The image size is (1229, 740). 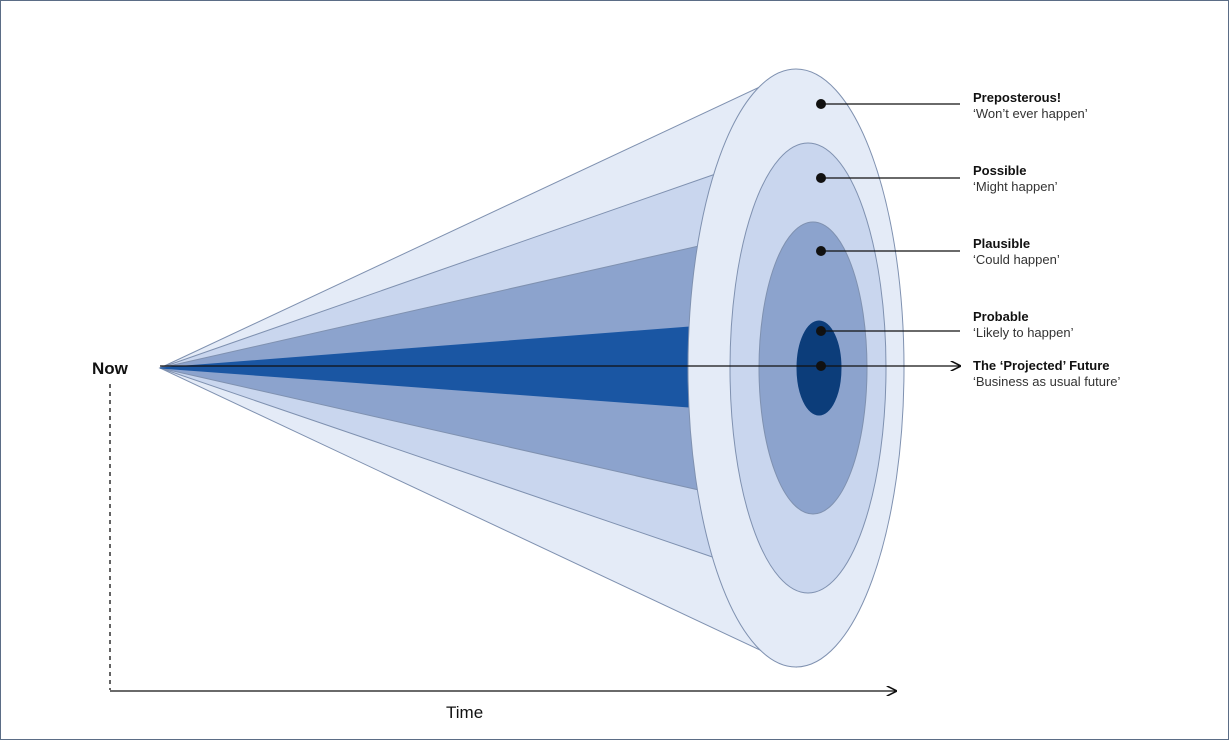 What do you see at coordinates (1030, 113) in the screenshot?
I see `preposterous-subtitle: ‘Won’t ever happen’` at bounding box center [1030, 113].